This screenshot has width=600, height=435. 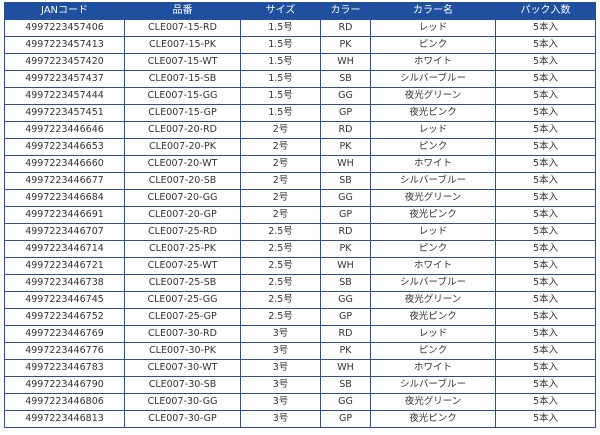 I want to click on header-cell: カラー, so click(x=345, y=11).